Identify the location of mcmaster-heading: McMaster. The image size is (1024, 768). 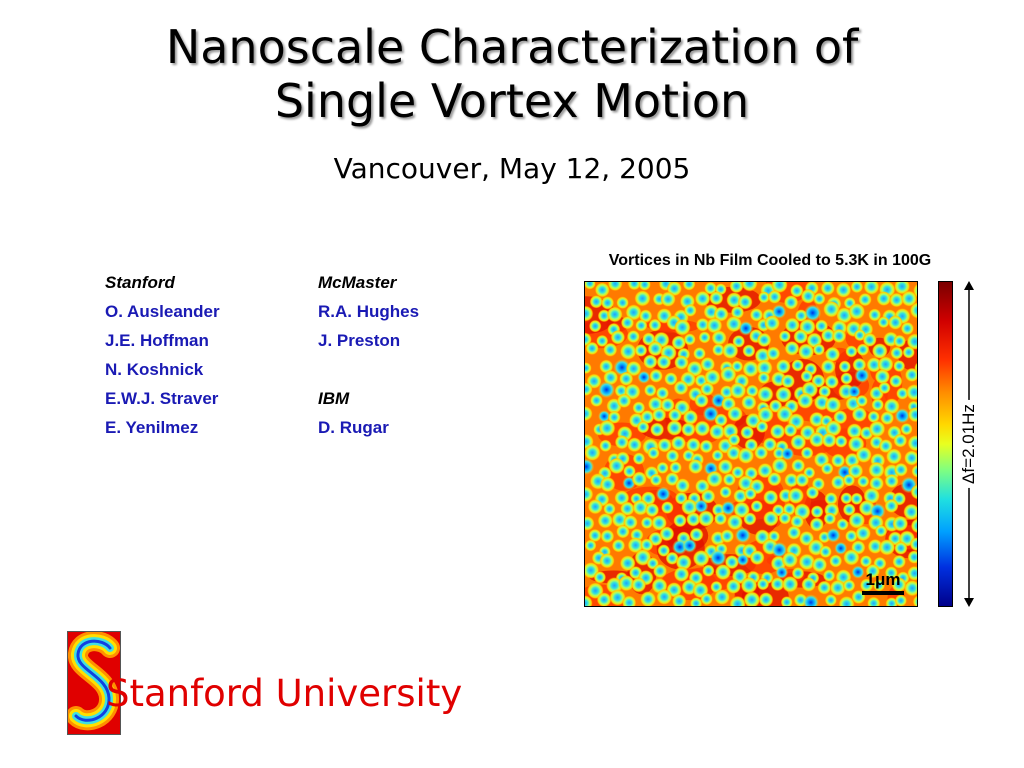
(357, 282).